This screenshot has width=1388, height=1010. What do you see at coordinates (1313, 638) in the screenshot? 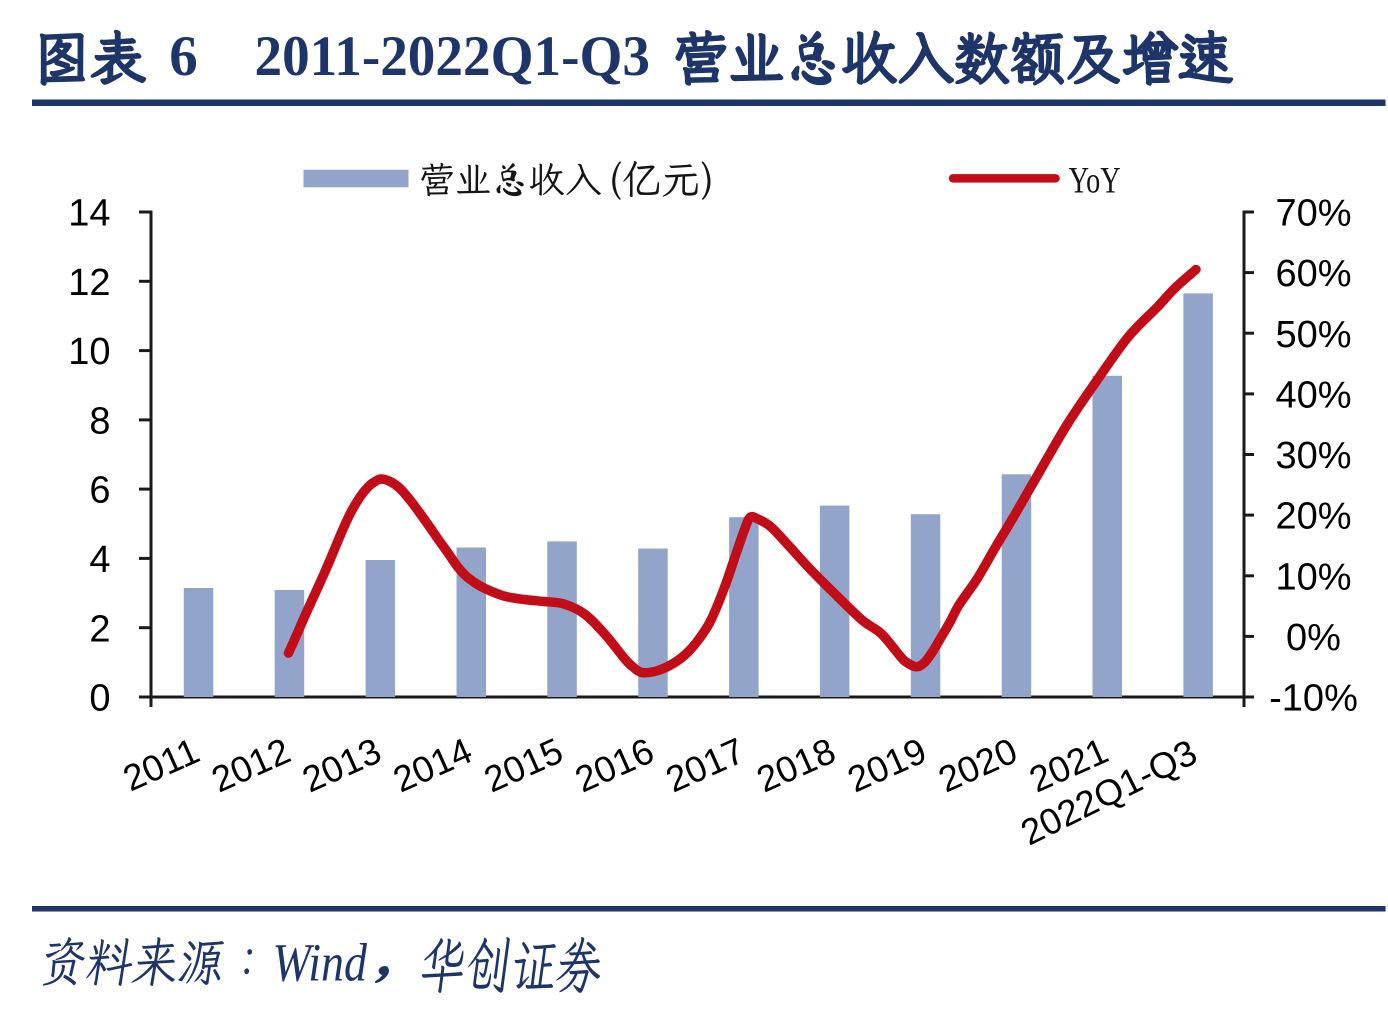
I see `svg-text: 0%` at bounding box center [1313, 638].